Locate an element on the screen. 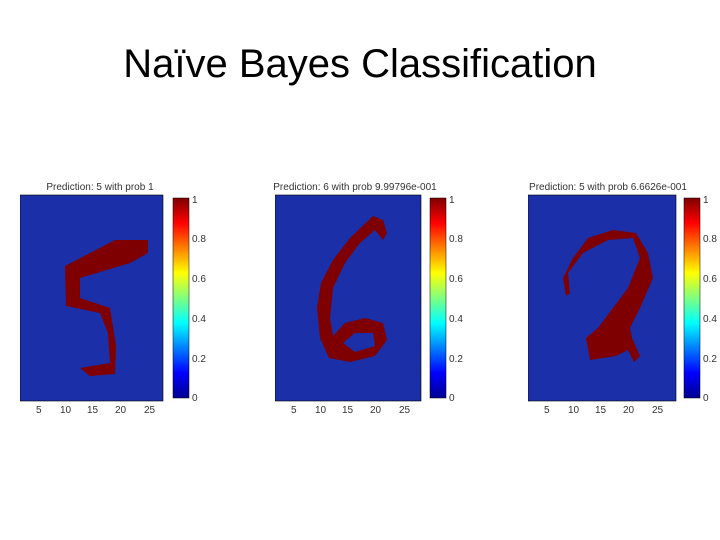  slide-title: Naïve Bayes Classification is located at coordinates (360, 64).